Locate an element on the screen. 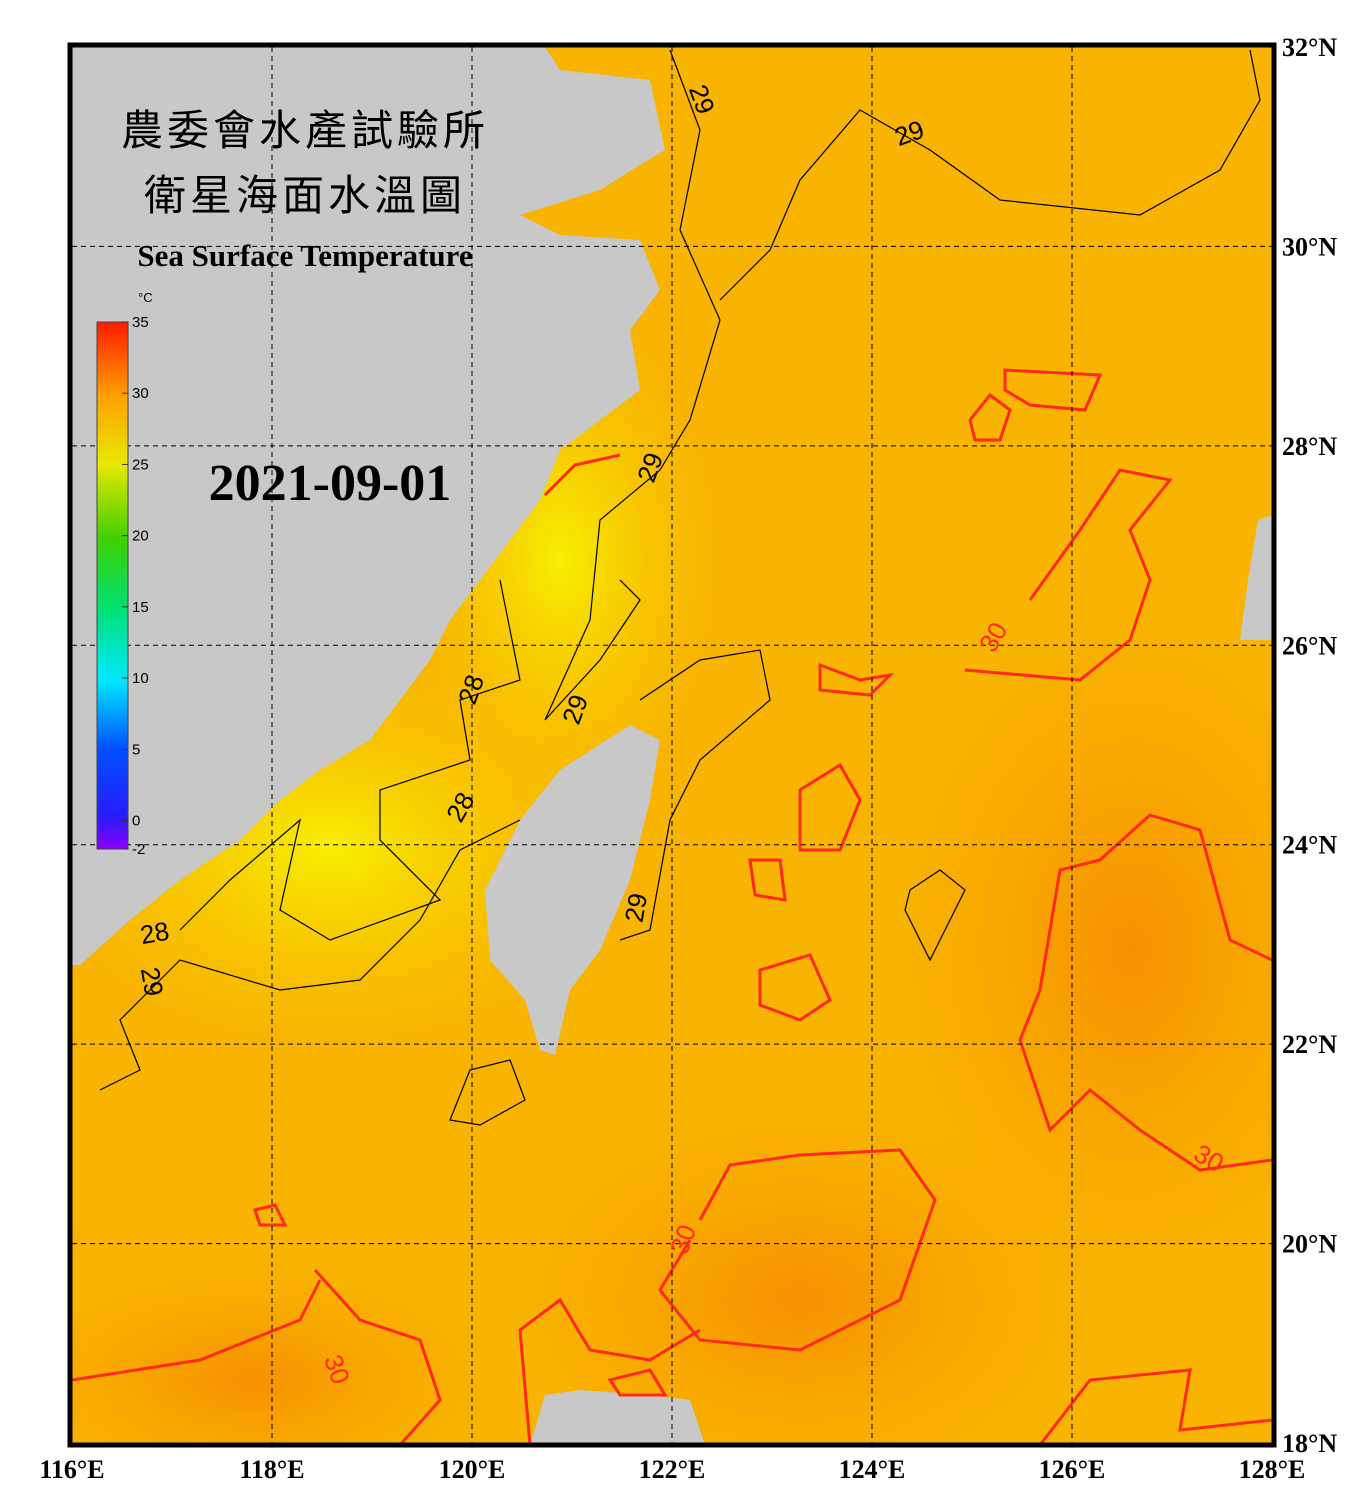 The width and height of the screenshot is (1350, 1500). colorbar-tick-label: 25 is located at coordinates (140, 464).